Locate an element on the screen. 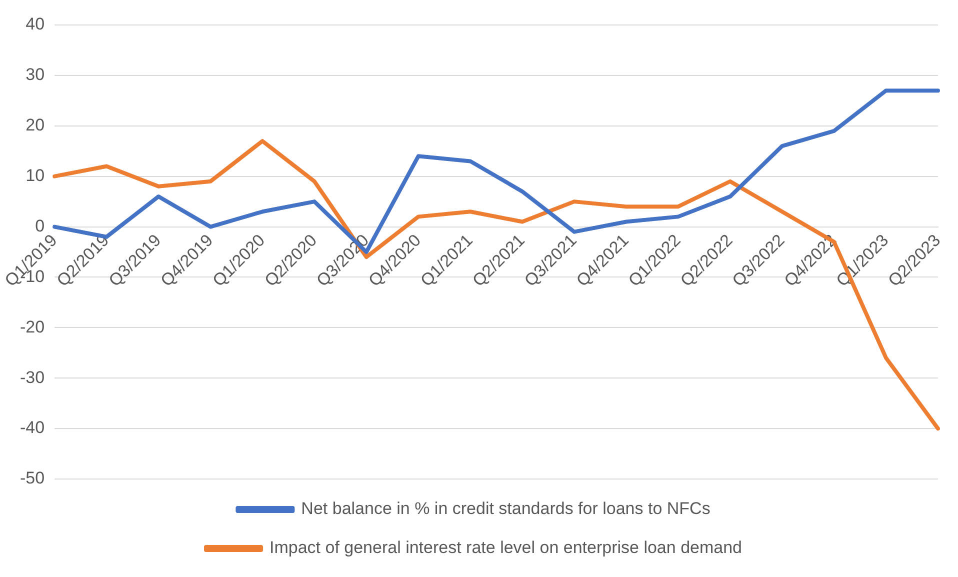 This screenshot has width=958, height=577. y-tick-label: -40 is located at coordinates (32, 428).